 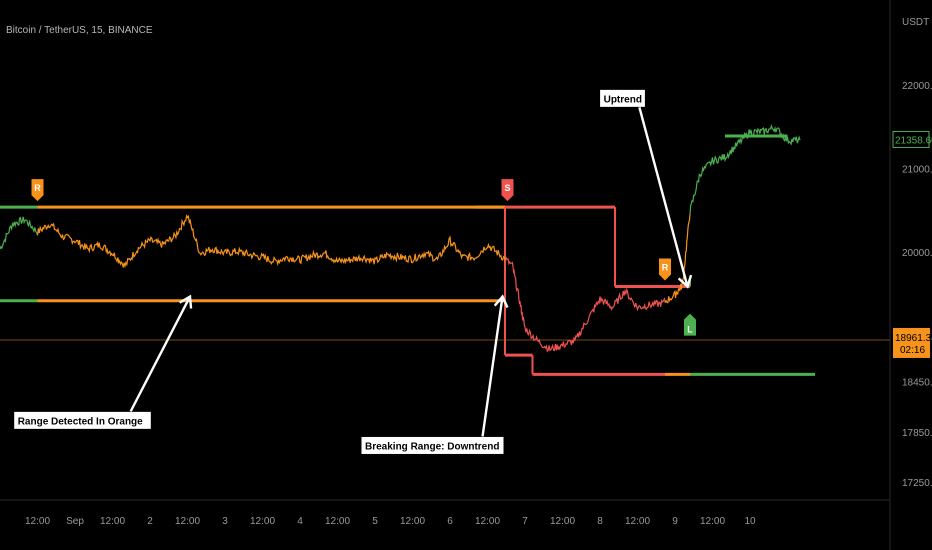 I want to click on countdown-label: 02:16, so click(x=912, y=350).